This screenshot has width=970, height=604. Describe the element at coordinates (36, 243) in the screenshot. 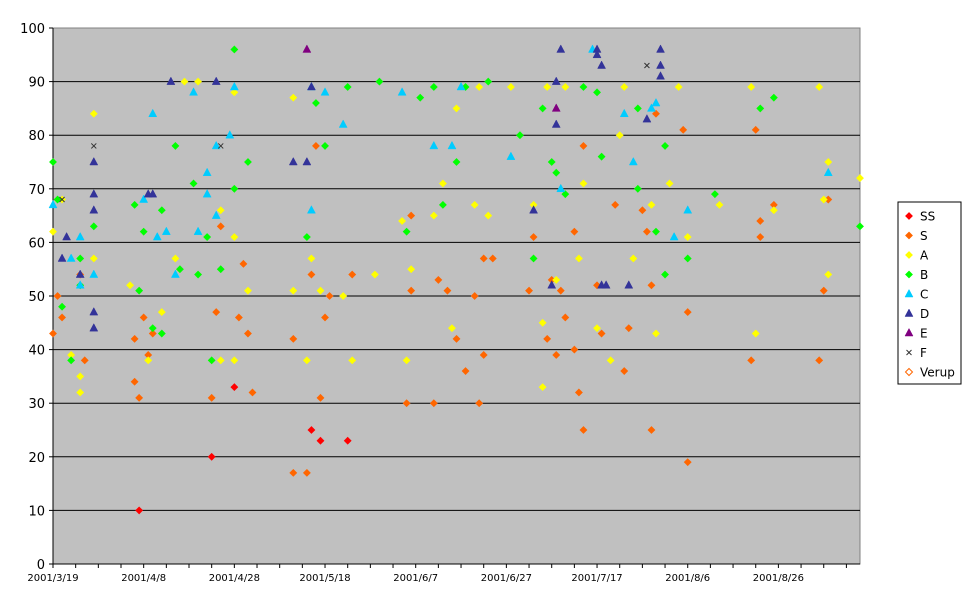

I see `y-tick-label: 60` at that location.